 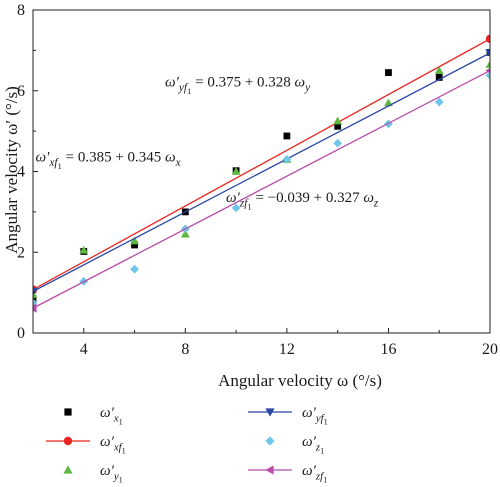 I want to click on legend-label: ω′z1, so click(x=313, y=445).